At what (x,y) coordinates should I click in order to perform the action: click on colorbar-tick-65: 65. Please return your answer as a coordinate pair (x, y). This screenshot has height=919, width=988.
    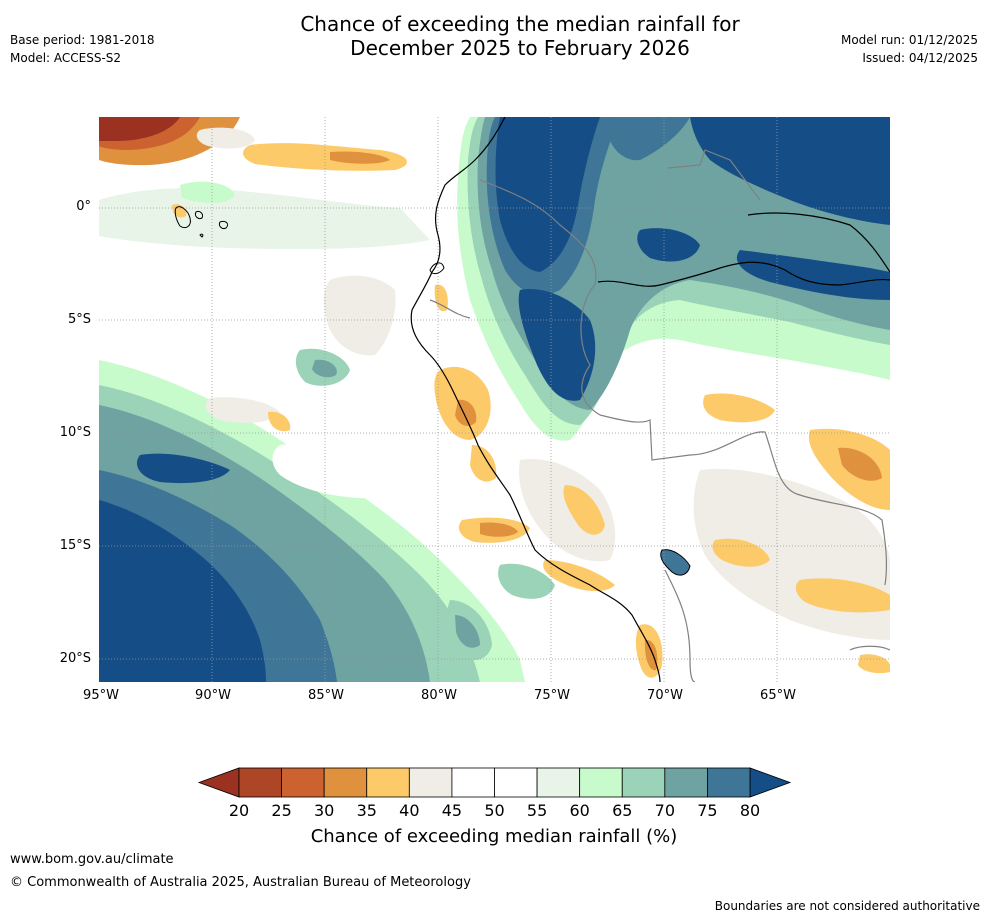
    Looking at the image, I should click on (622, 810).